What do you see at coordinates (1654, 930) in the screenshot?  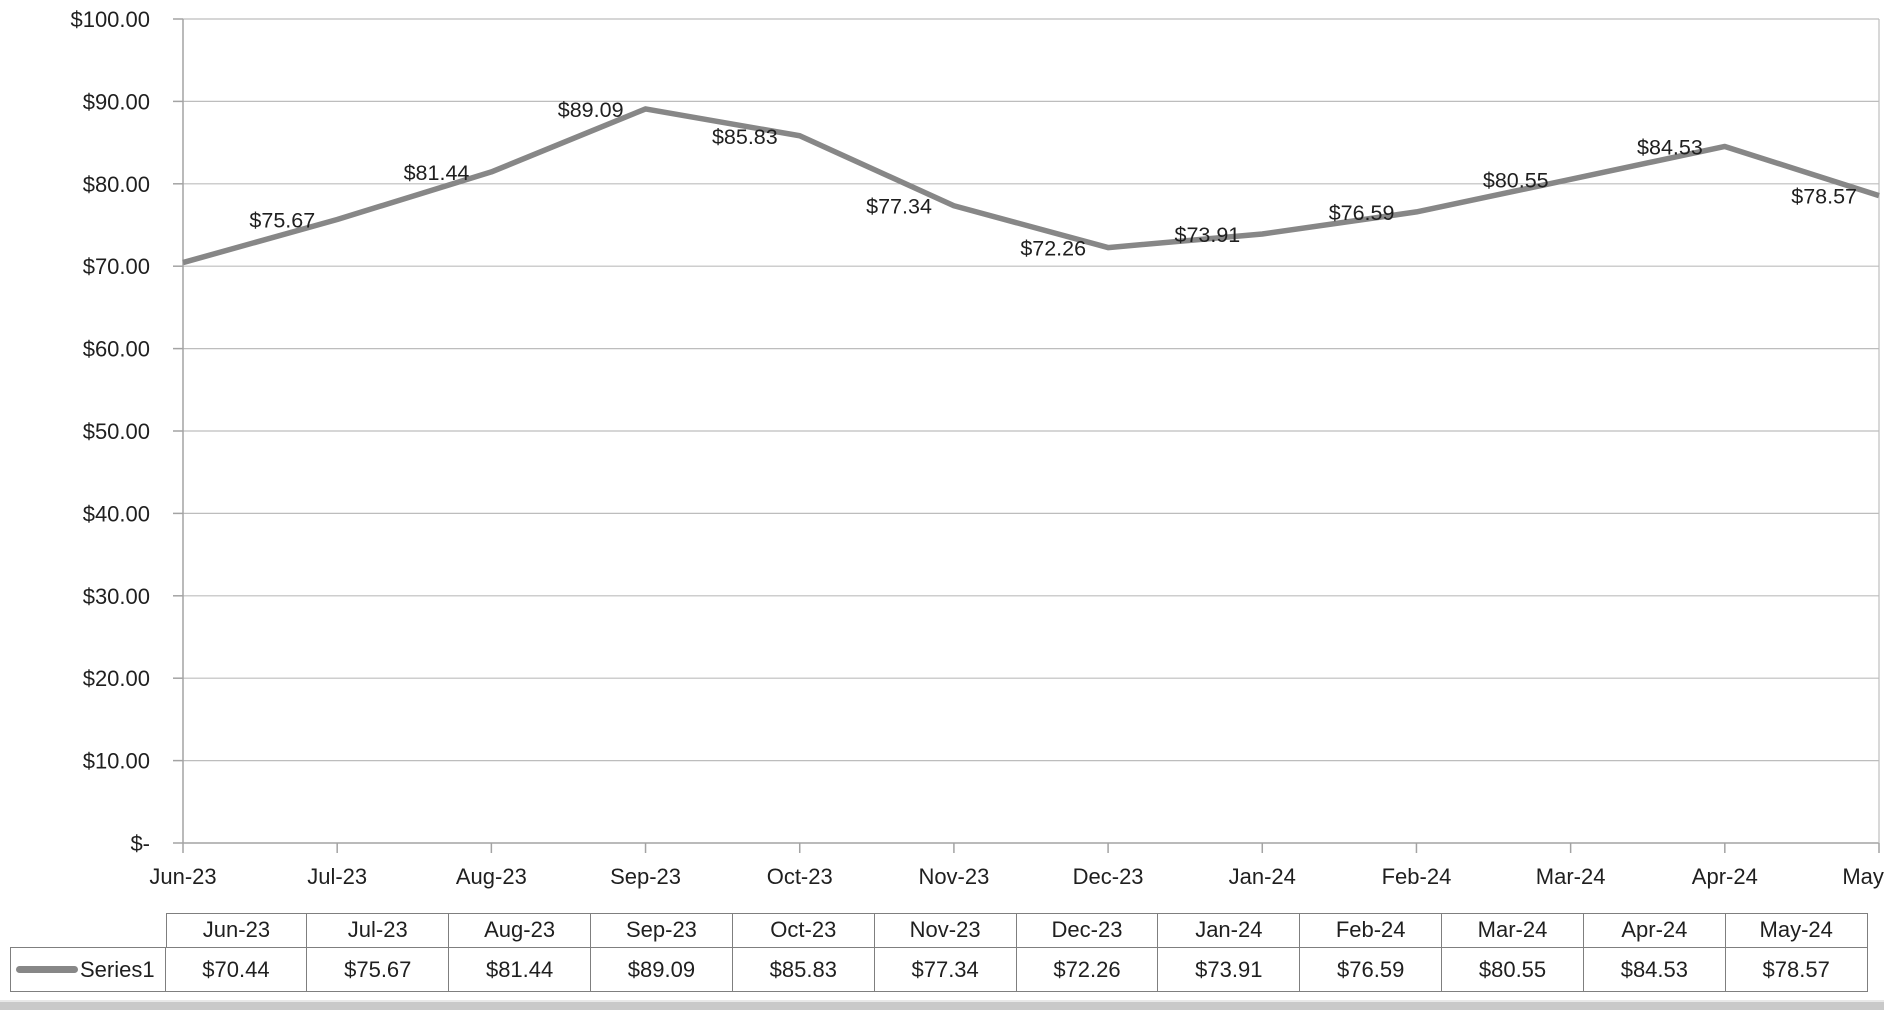 I see `table-header-cell: Apr-24` at bounding box center [1654, 930].